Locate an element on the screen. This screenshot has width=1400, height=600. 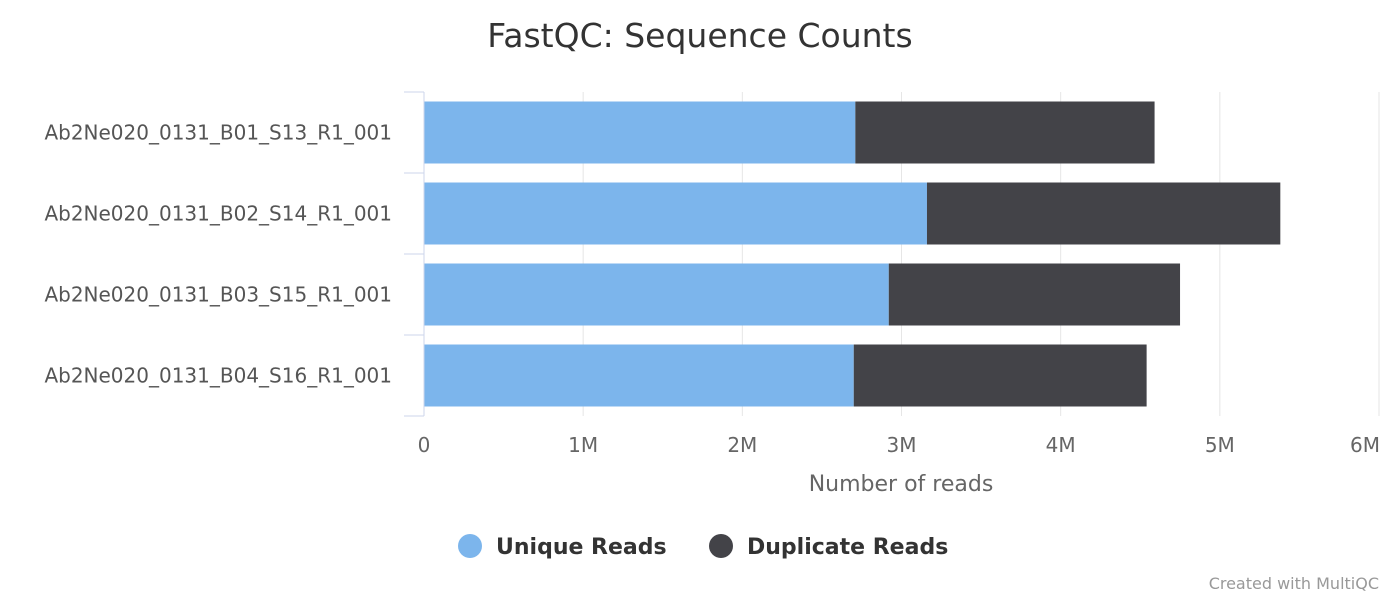
legend: Unique Reads Duplicate Reads is located at coordinates (703, 547).